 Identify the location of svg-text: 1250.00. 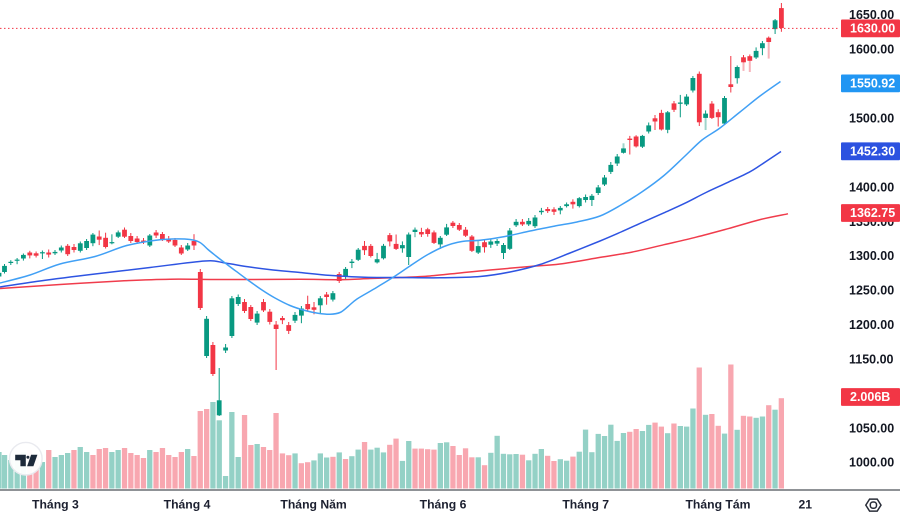
(871, 291).